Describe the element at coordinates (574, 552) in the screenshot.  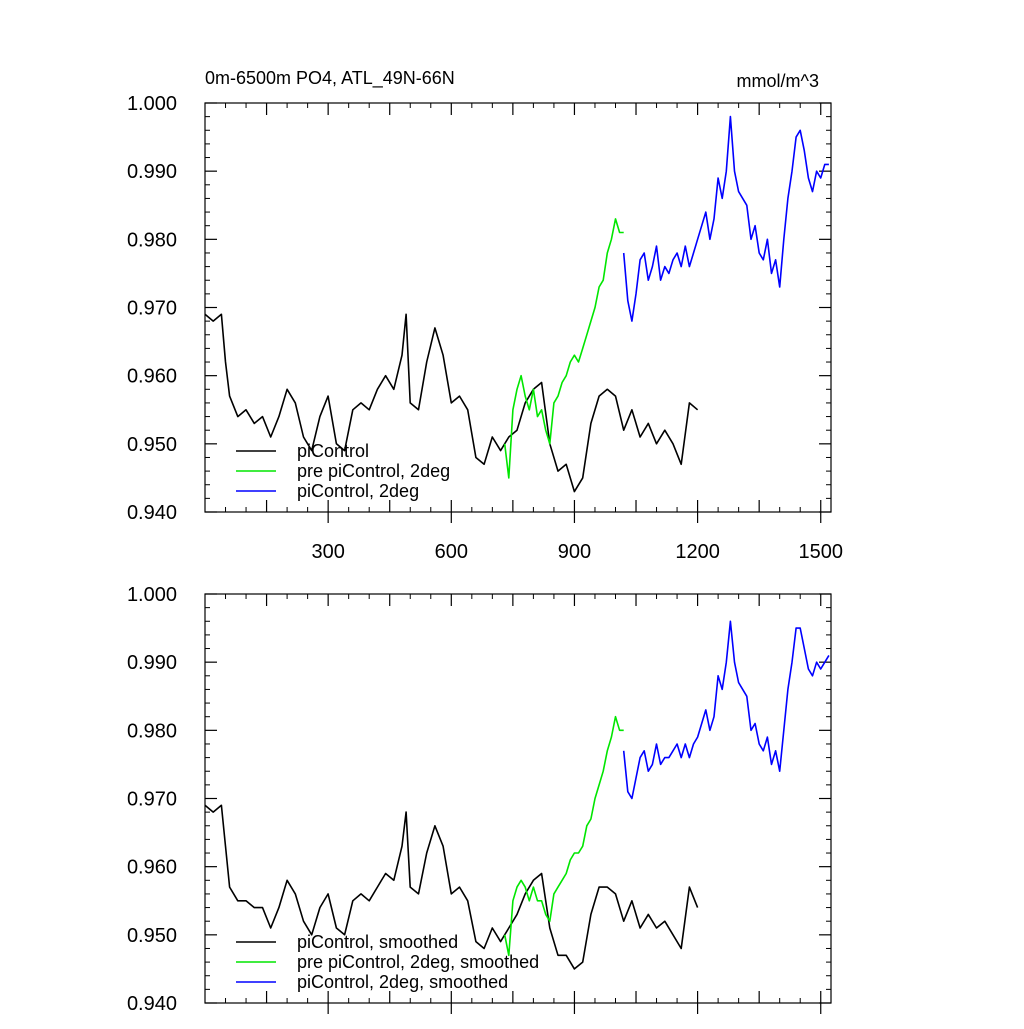
I see `x-tick-label: 900` at that location.